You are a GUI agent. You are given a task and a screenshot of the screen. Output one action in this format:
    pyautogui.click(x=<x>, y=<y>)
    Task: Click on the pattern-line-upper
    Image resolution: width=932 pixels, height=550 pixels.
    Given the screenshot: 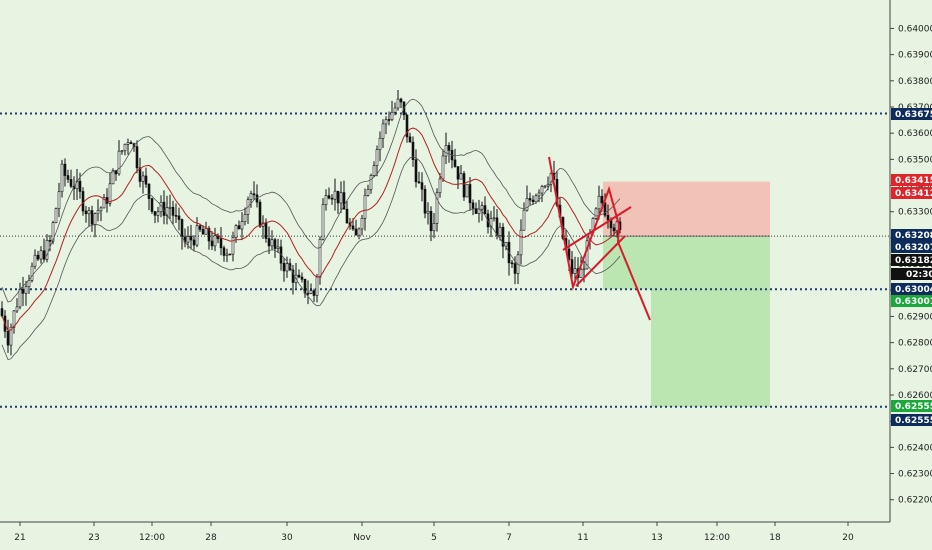 What is the action you would take?
    pyautogui.click(x=597, y=228)
    